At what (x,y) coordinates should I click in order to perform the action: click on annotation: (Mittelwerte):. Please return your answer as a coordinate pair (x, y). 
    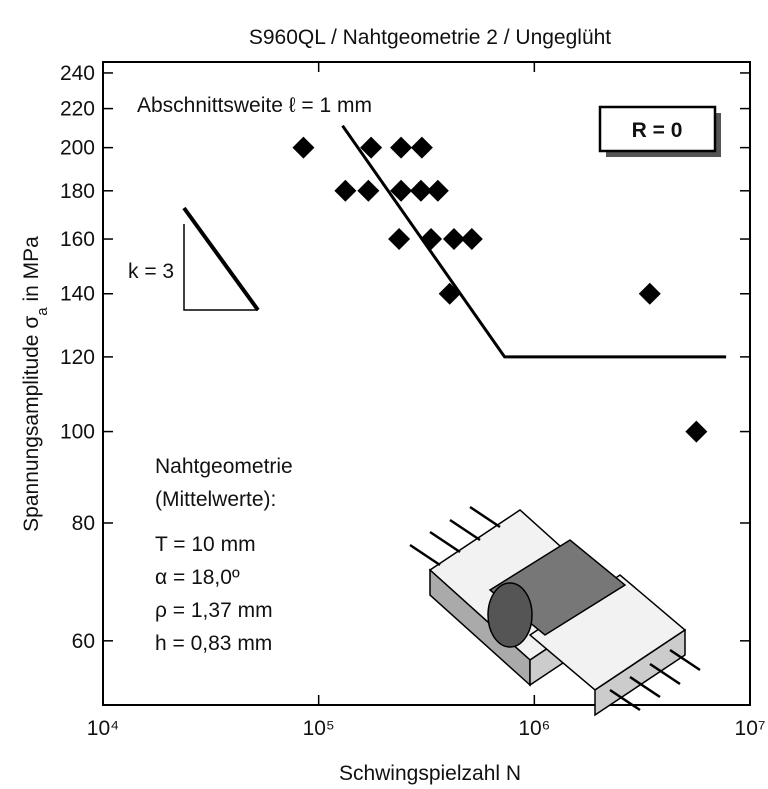
    Looking at the image, I should click on (215, 499).